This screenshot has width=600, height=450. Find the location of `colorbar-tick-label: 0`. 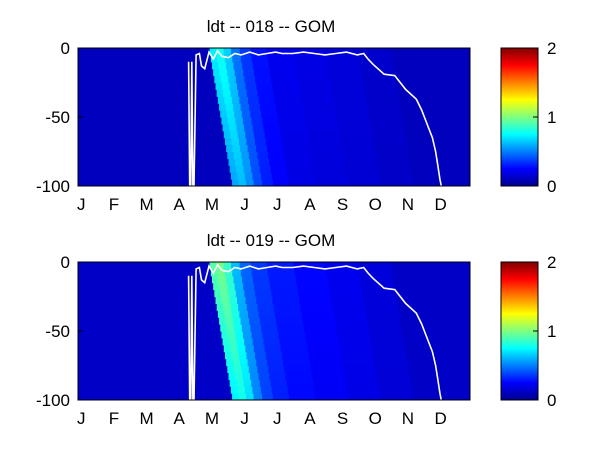

colorbar-tick-label: 0 is located at coordinates (551, 400).